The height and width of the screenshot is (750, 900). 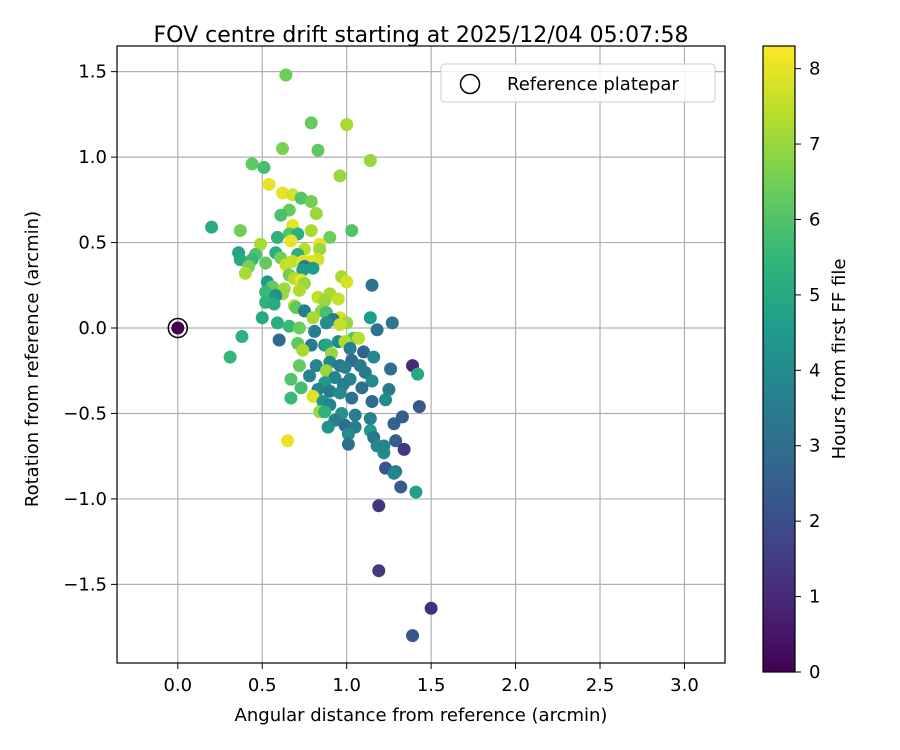 What do you see at coordinates (814, 370) in the screenshot?
I see `colorbar-tick-label: 4` at bounding box center [814, 370].